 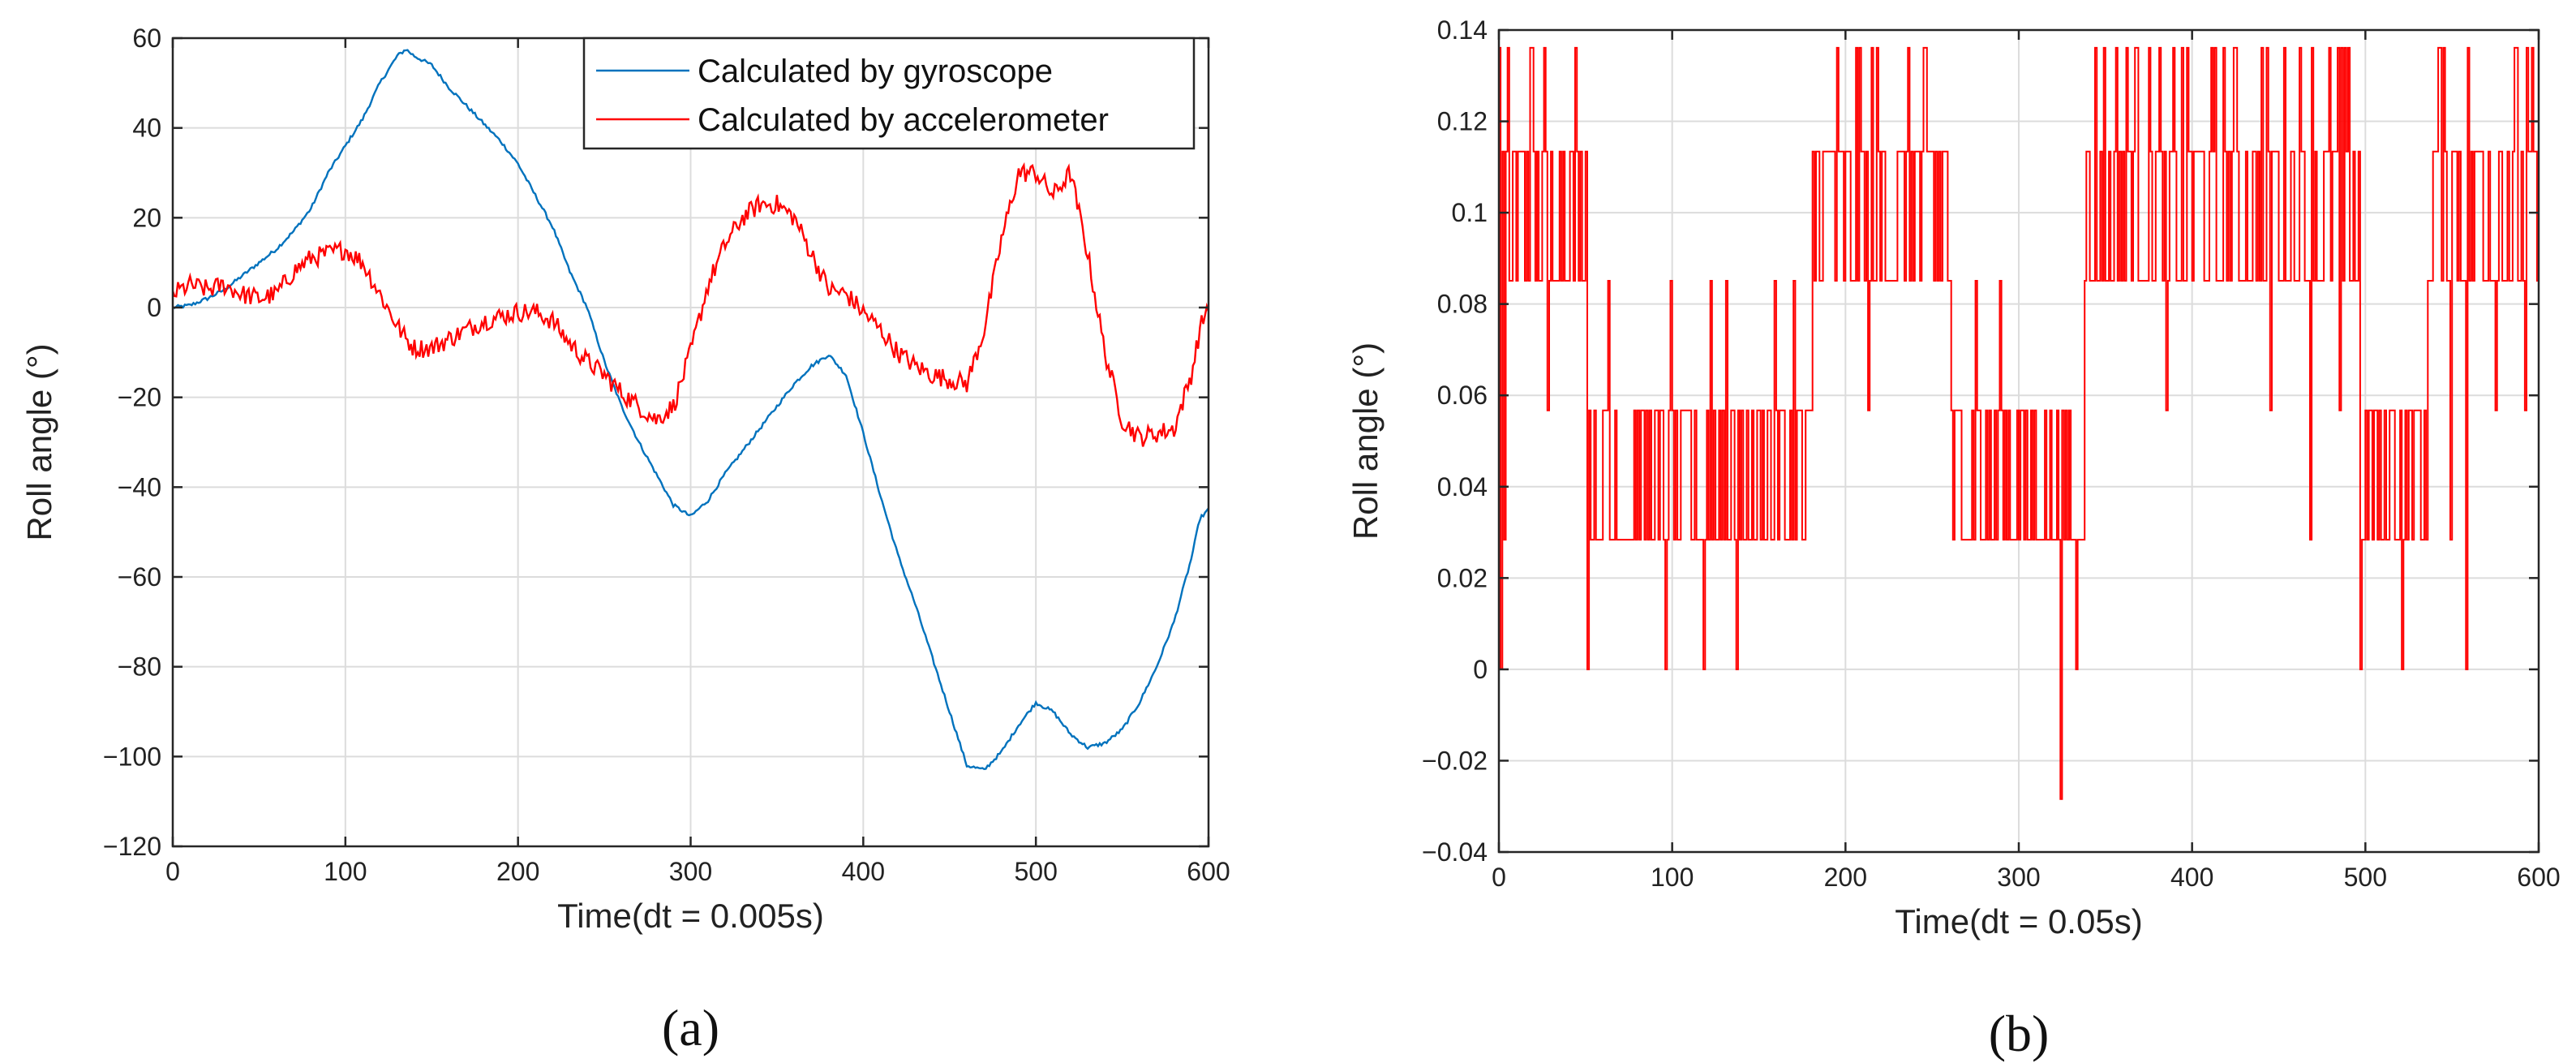 What do you see at coordinates (1462, 577) in the screenshot?
I see `y-tick-label: 0.02` at bounding box center [1462, 577].